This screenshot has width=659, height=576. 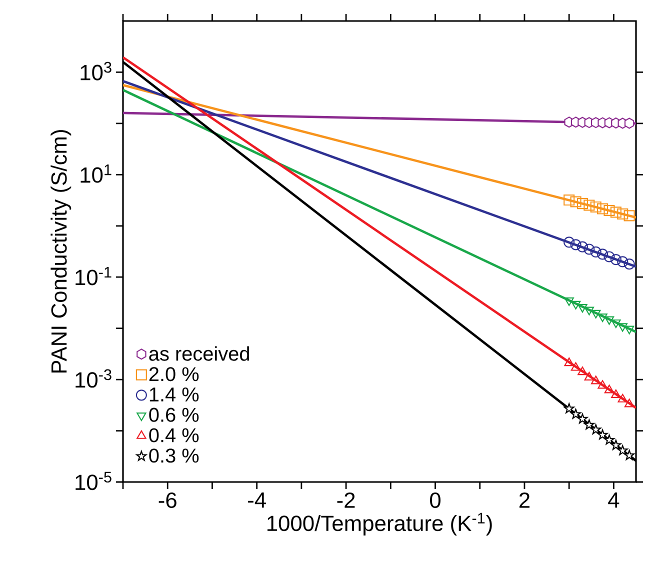 I want to click on x-axis-title: 1000/Temperature (K$^{-1}$), so click(x=380, y=524).